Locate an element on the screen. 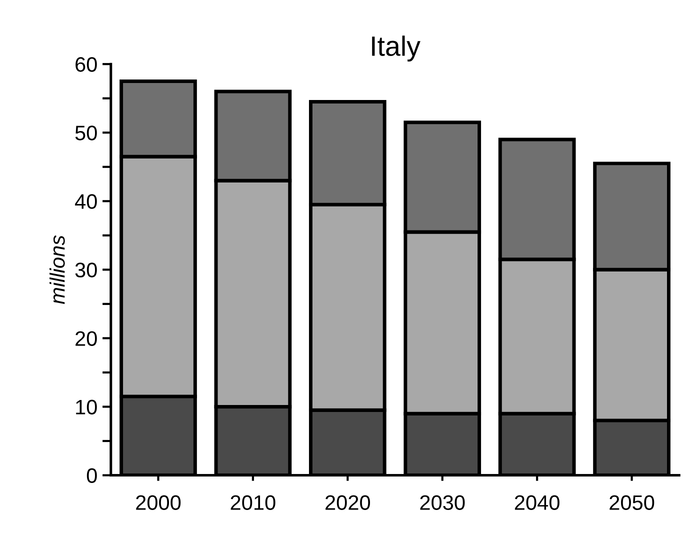  y-tick-label: 10 is located at coordinates (86, 407).